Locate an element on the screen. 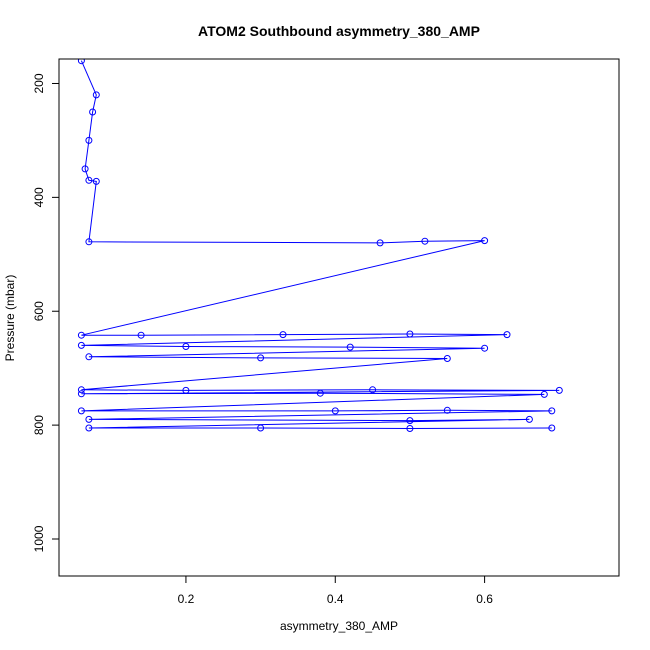  x-tick-label: 0.4 is located at coordinates (335, 599).